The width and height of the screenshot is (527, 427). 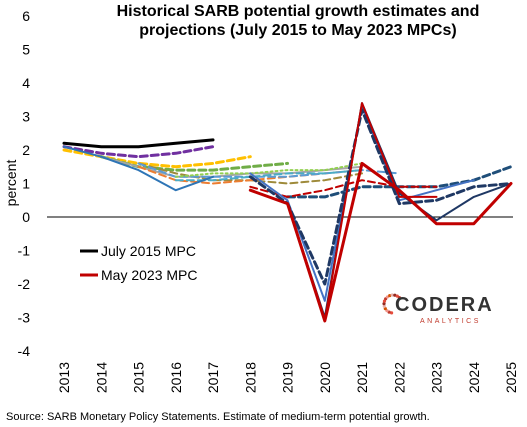 I want to click on x-tick-label: 2016, so click(x=176, y=377).